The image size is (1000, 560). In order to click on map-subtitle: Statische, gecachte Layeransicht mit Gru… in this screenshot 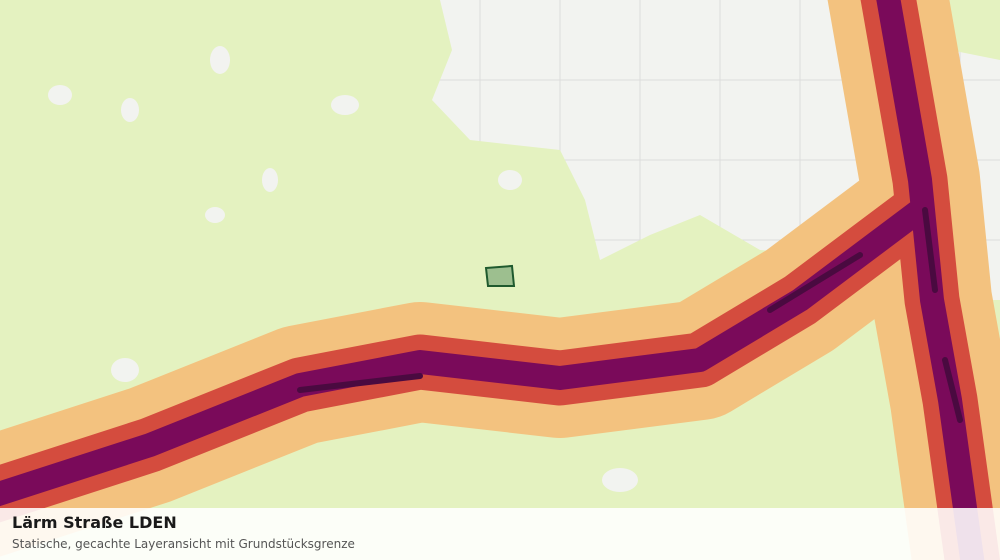, I will do `click(183, 544)`.